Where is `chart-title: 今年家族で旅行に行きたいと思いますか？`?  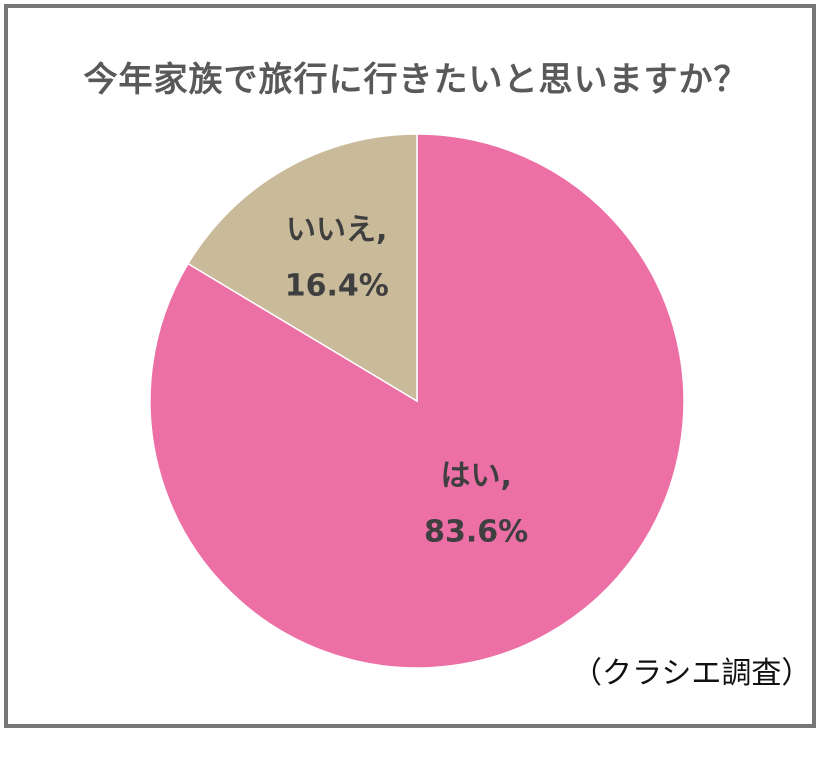 chart-title: 今年家族で旅行に行きたいと思いますか？ is located at coordinates (416, 80).